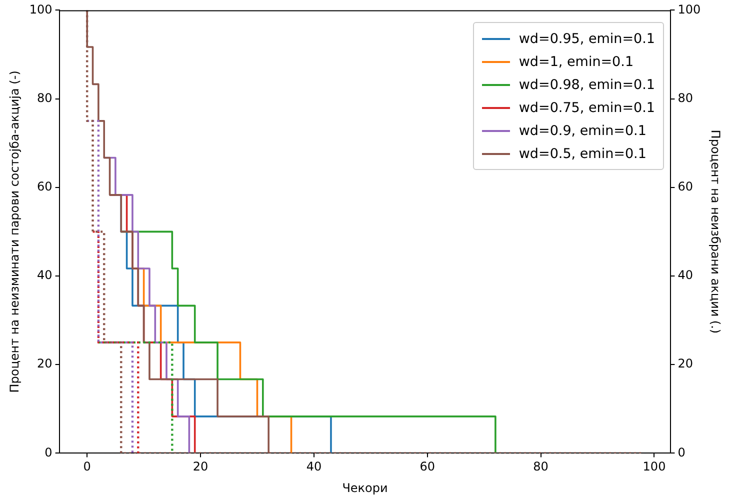  I want to click on y2-tick-label: 20, so click(685, 363).